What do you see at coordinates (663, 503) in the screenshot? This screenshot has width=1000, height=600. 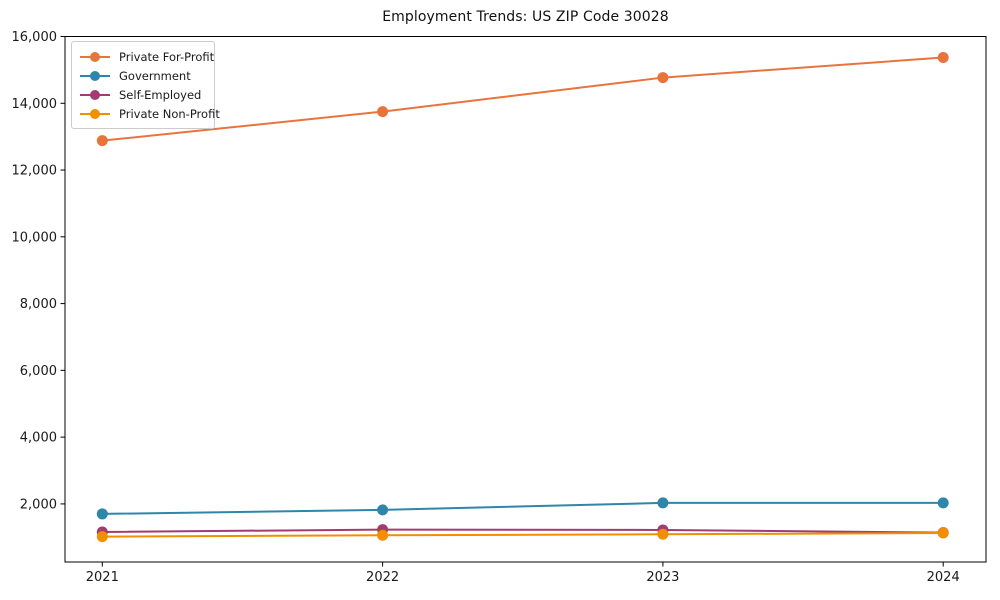 I see `data-point-government-2023` at bounding box center [663, 503].